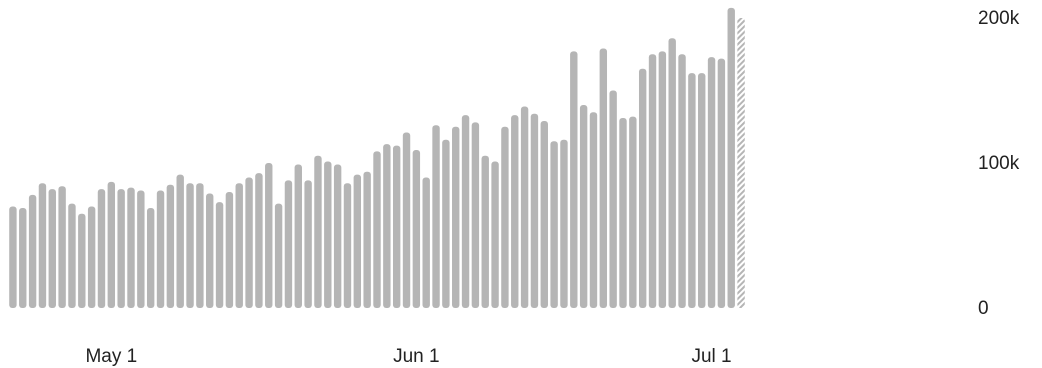  I want to click on x-axis-ticks: May 1 Jun 1 Jul 1, so click(408, 356).